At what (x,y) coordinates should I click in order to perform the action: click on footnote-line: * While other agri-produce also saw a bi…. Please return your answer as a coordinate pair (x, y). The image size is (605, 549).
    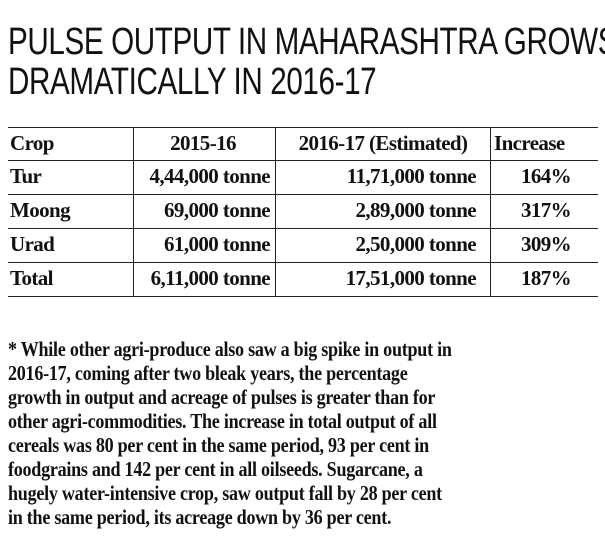
    Looking at the image, I should click on (230, 349).